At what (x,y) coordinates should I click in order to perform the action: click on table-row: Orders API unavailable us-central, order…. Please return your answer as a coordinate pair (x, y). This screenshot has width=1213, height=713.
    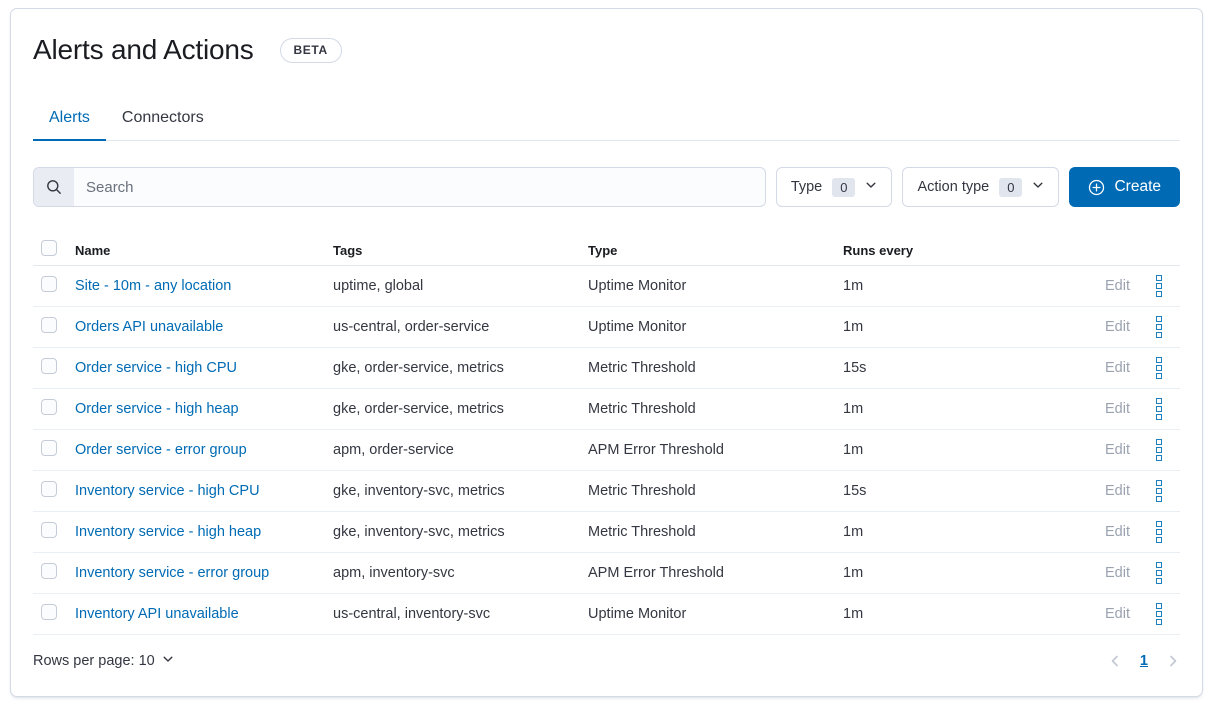
    Looking at the image, I should click on (606, 327).